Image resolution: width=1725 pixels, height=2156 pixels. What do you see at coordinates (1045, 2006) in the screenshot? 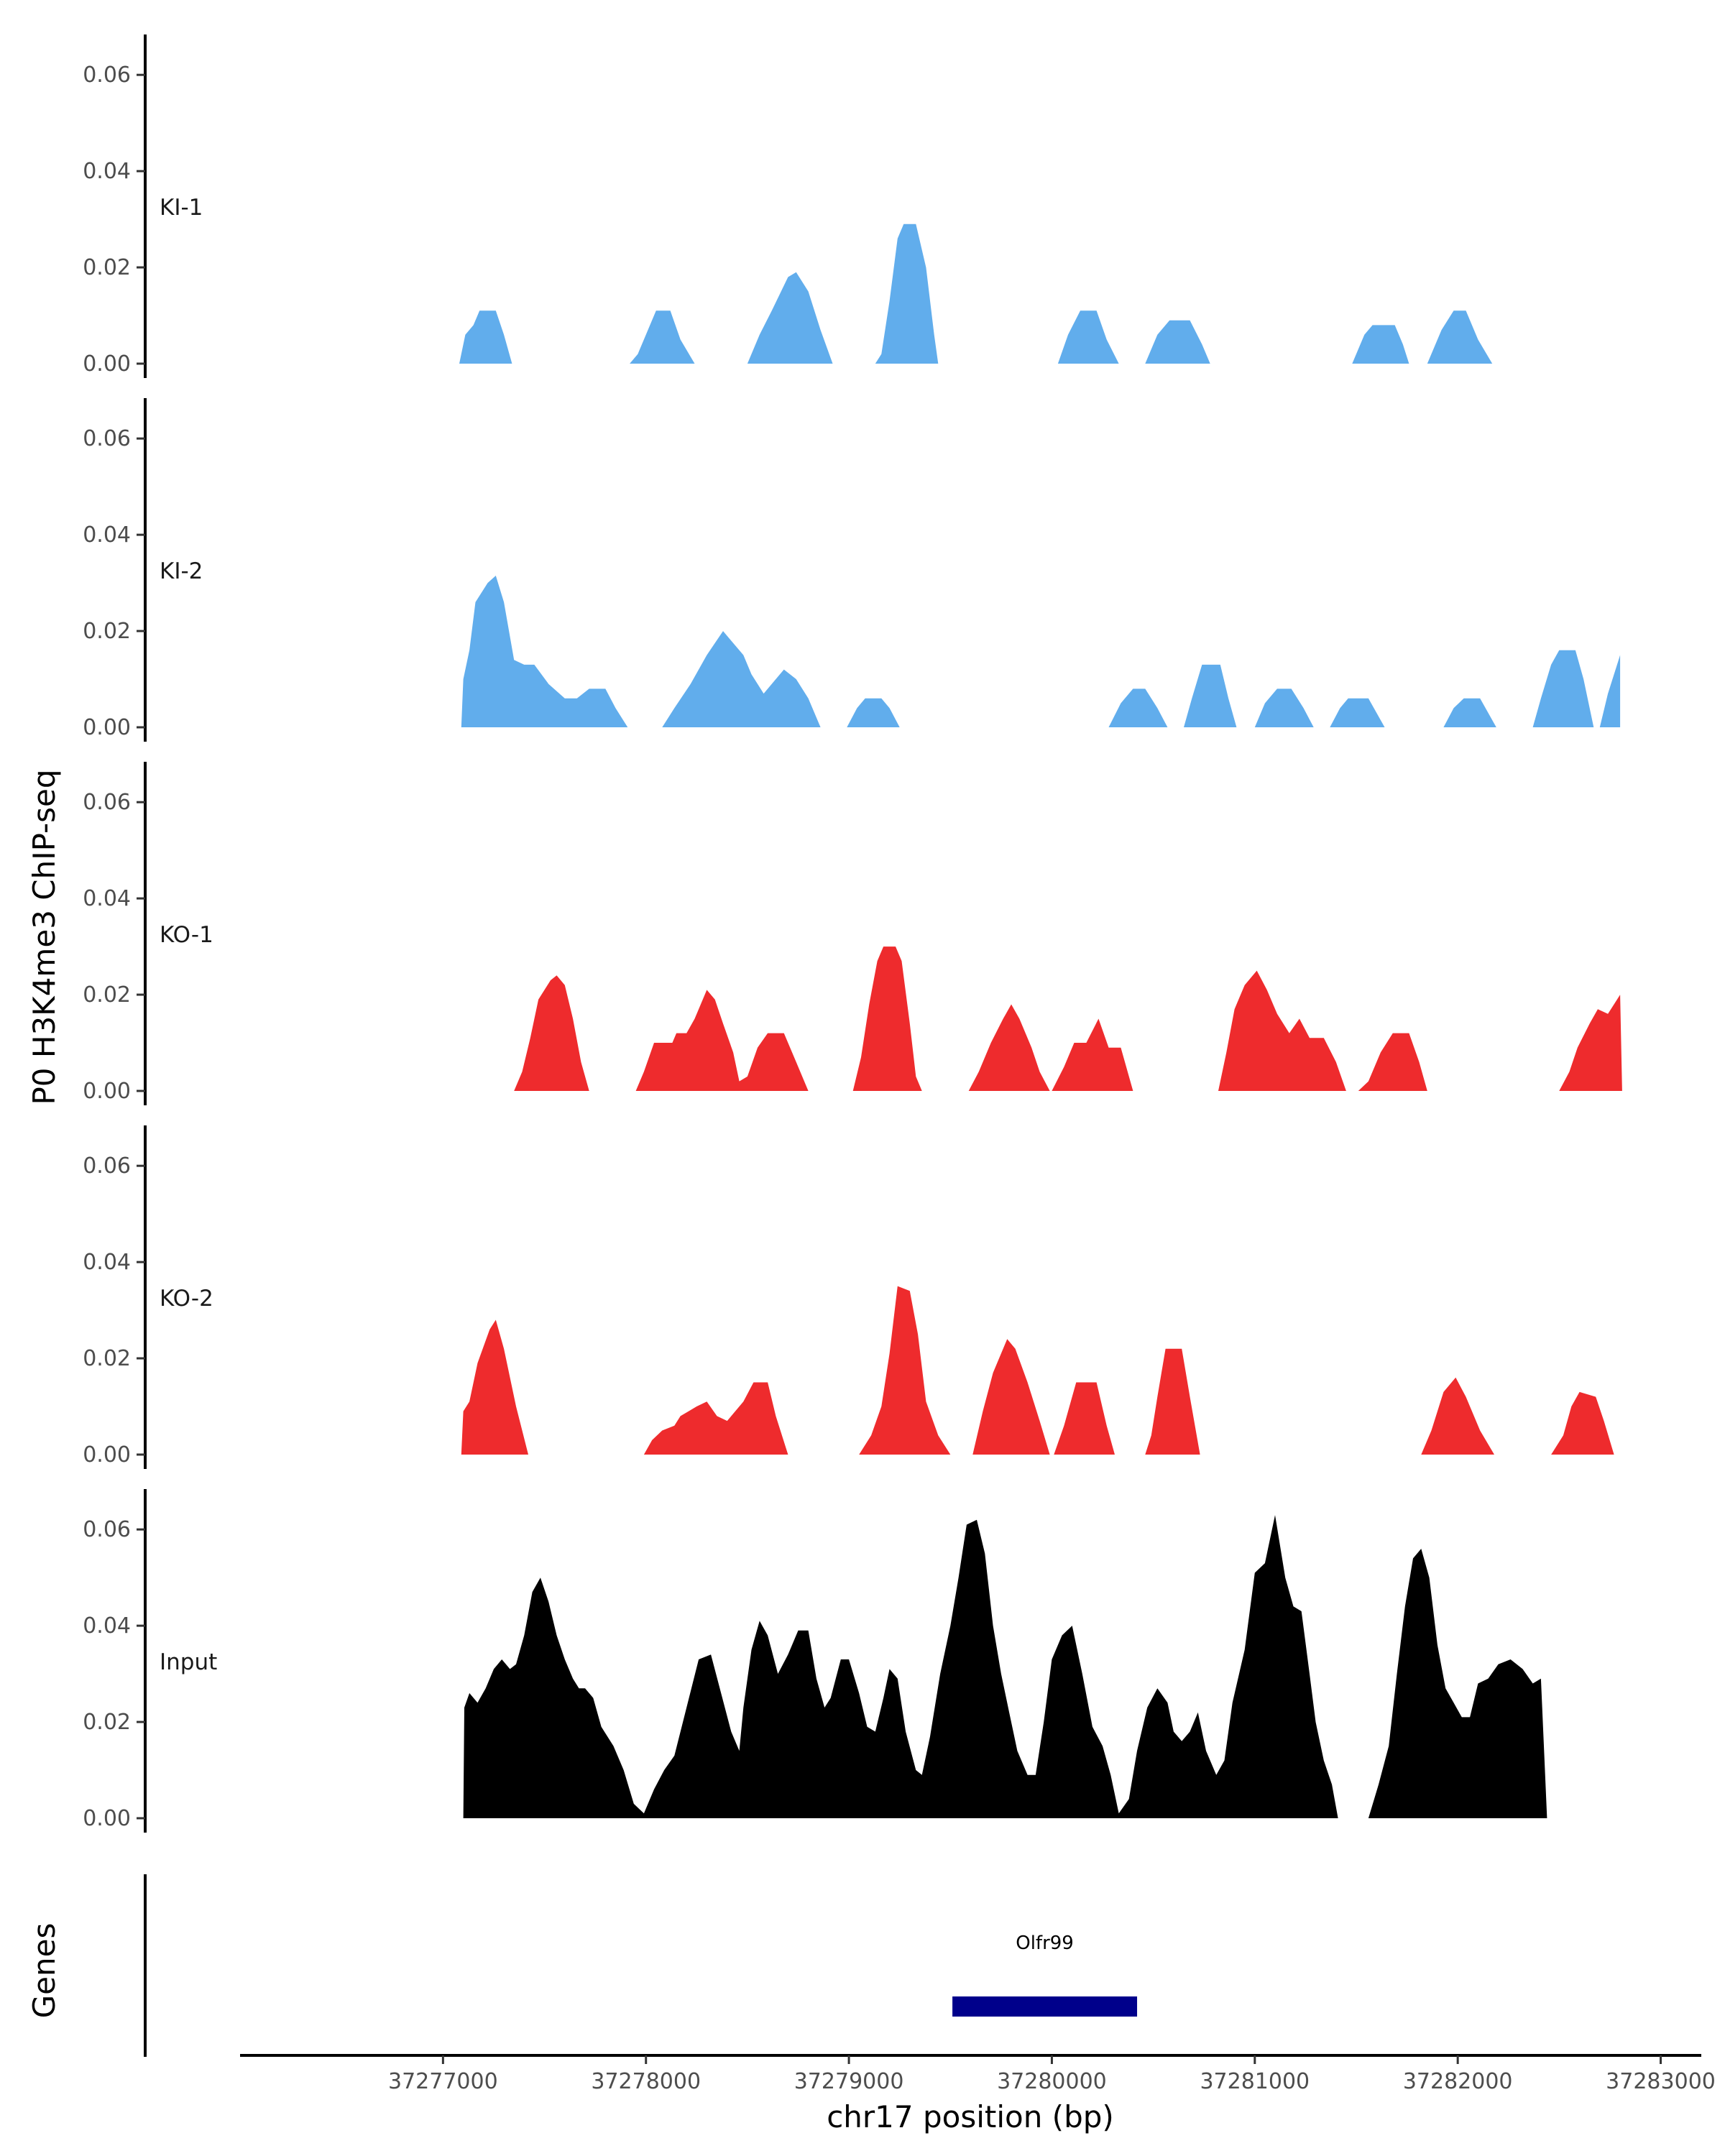
I see `gene-body` at bounding box center [1045, 2006].